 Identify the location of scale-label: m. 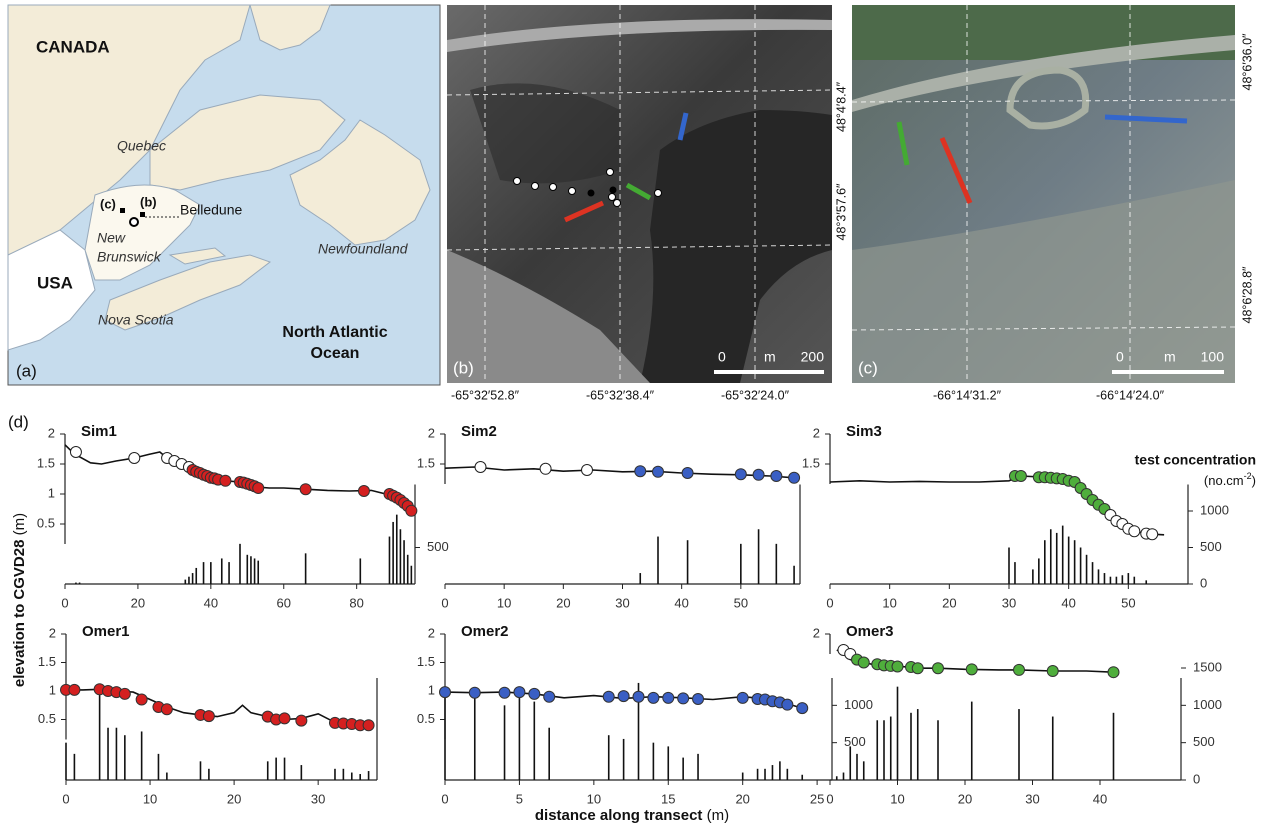
(770, 357).